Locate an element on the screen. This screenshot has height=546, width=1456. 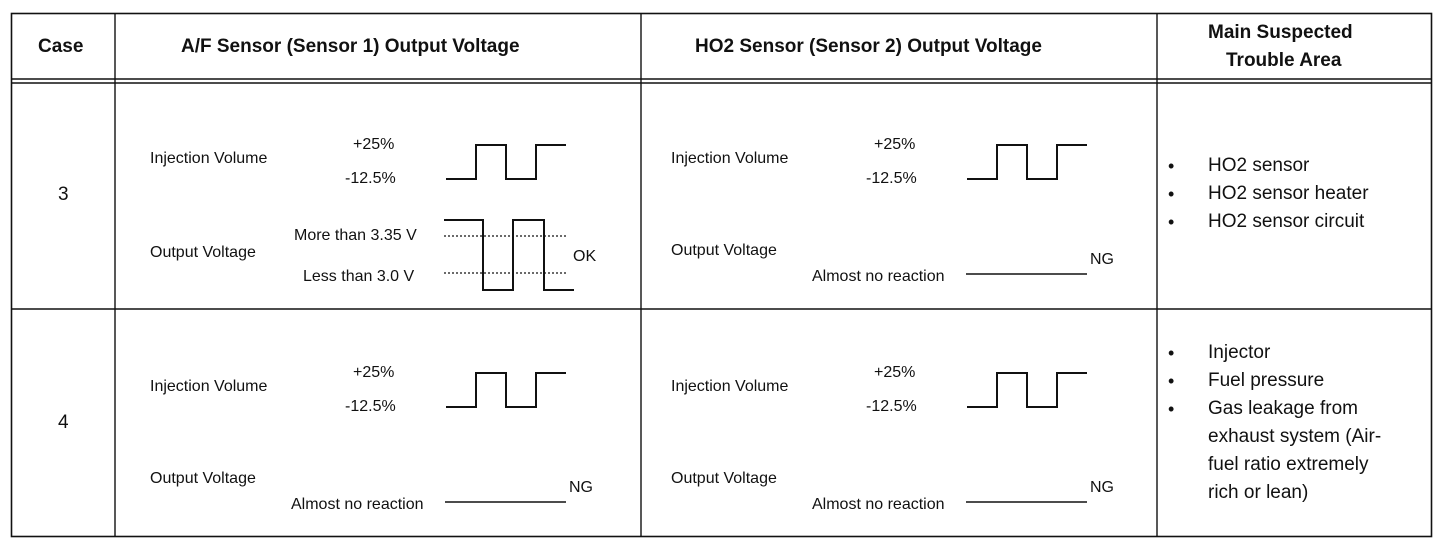
header-trouble-line1: Main Suspected is located at coordinates (1280, 32).